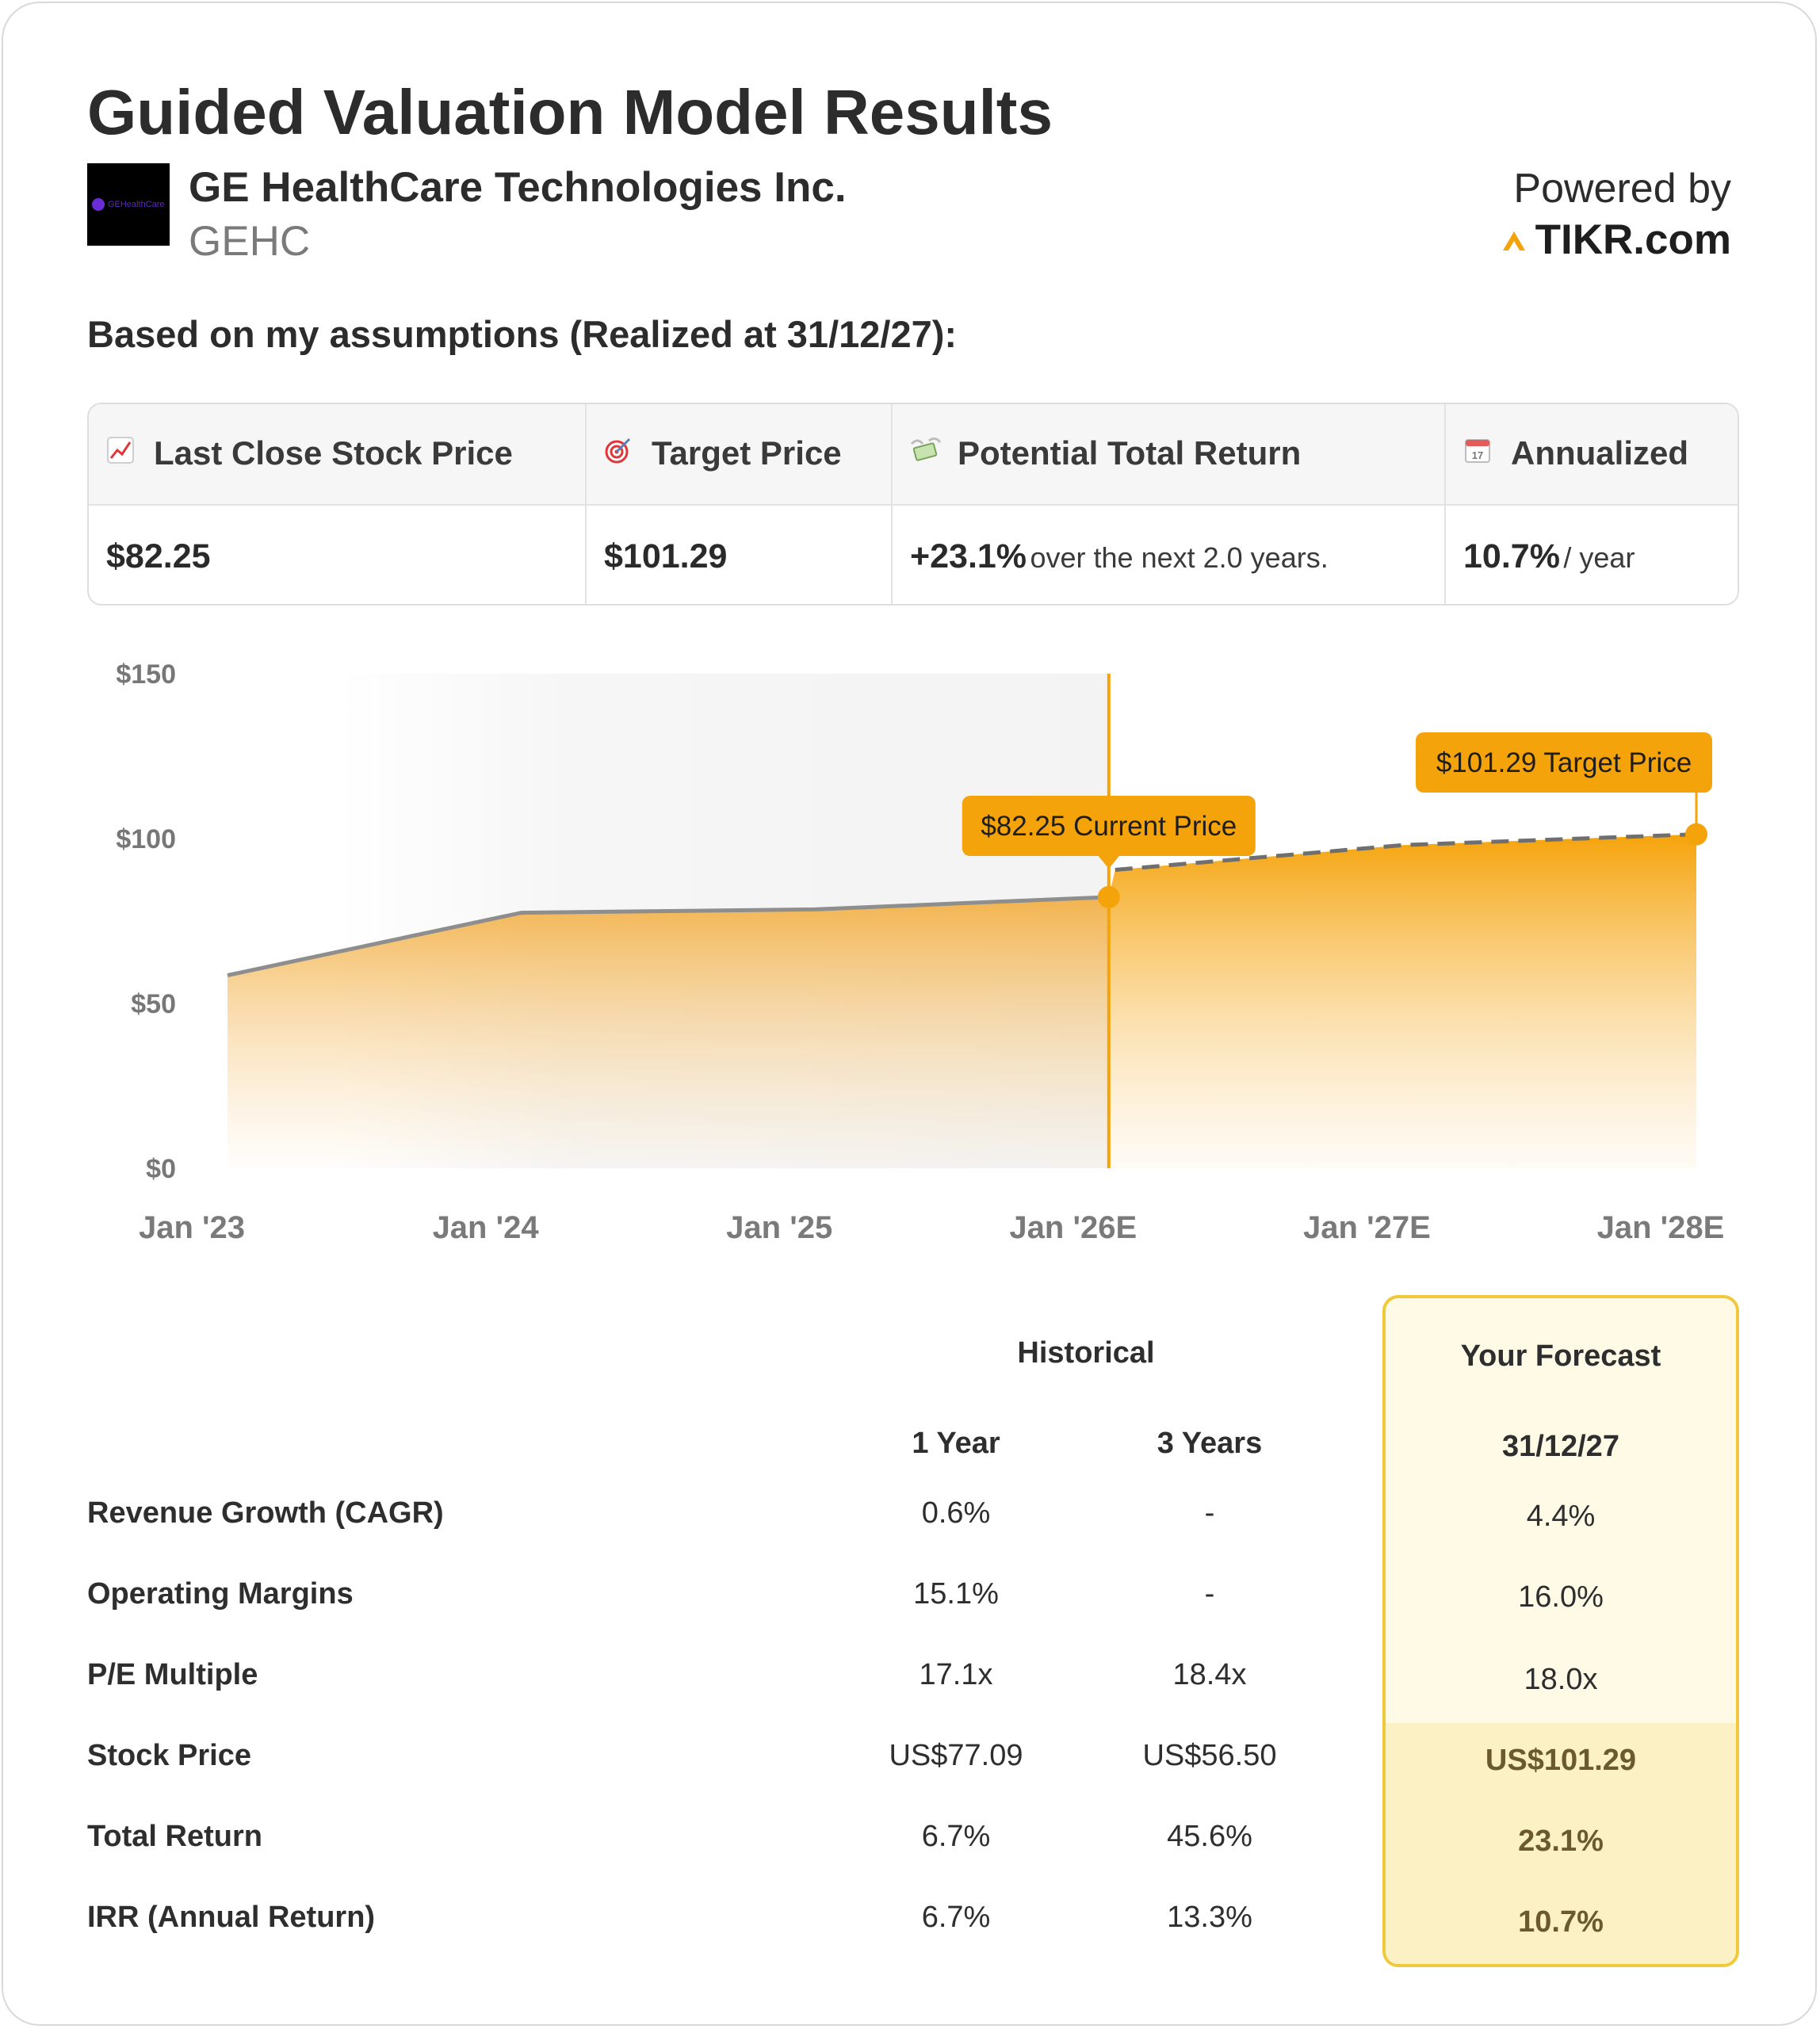  What do you see at coordinates (1513, 240) in the screenshot?
I see `tikr-logo-icon` at bounding box center [1513, 240].